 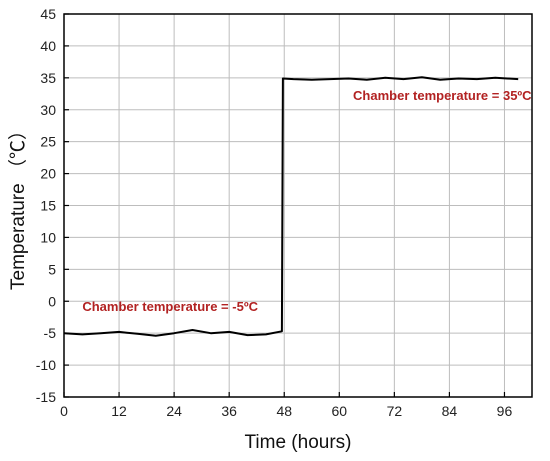 What do you see at coordinates (48, 237) in the screenshot?
I see `y-tick-label: 10` at bounding box center [48, 237].